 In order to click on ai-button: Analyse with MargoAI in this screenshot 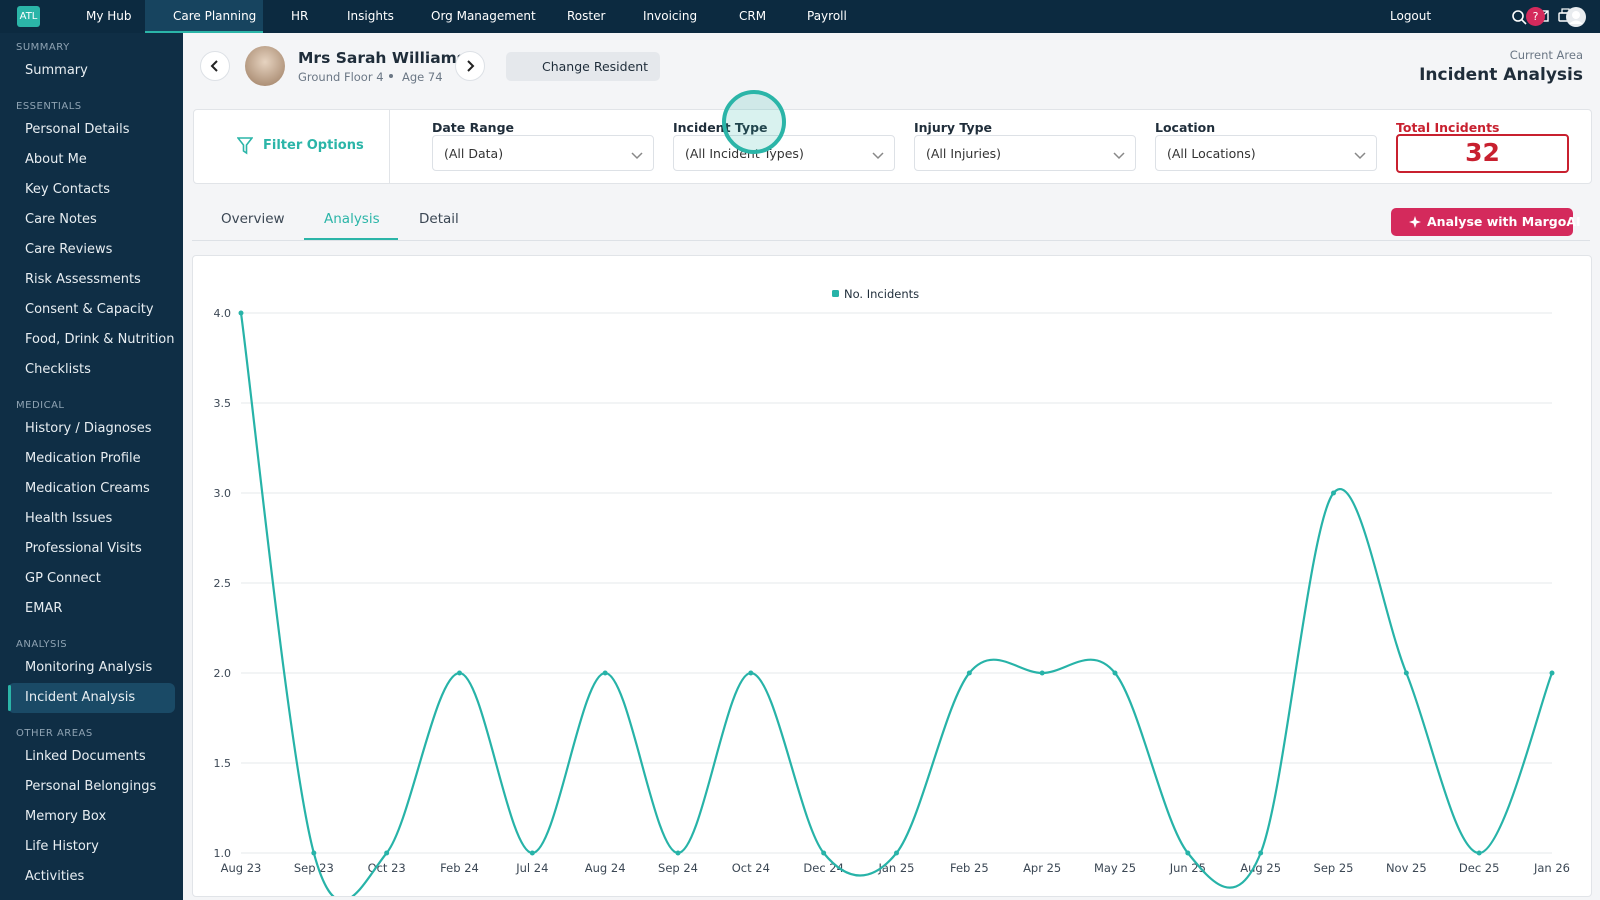, I will do `click(1486, 222)`.